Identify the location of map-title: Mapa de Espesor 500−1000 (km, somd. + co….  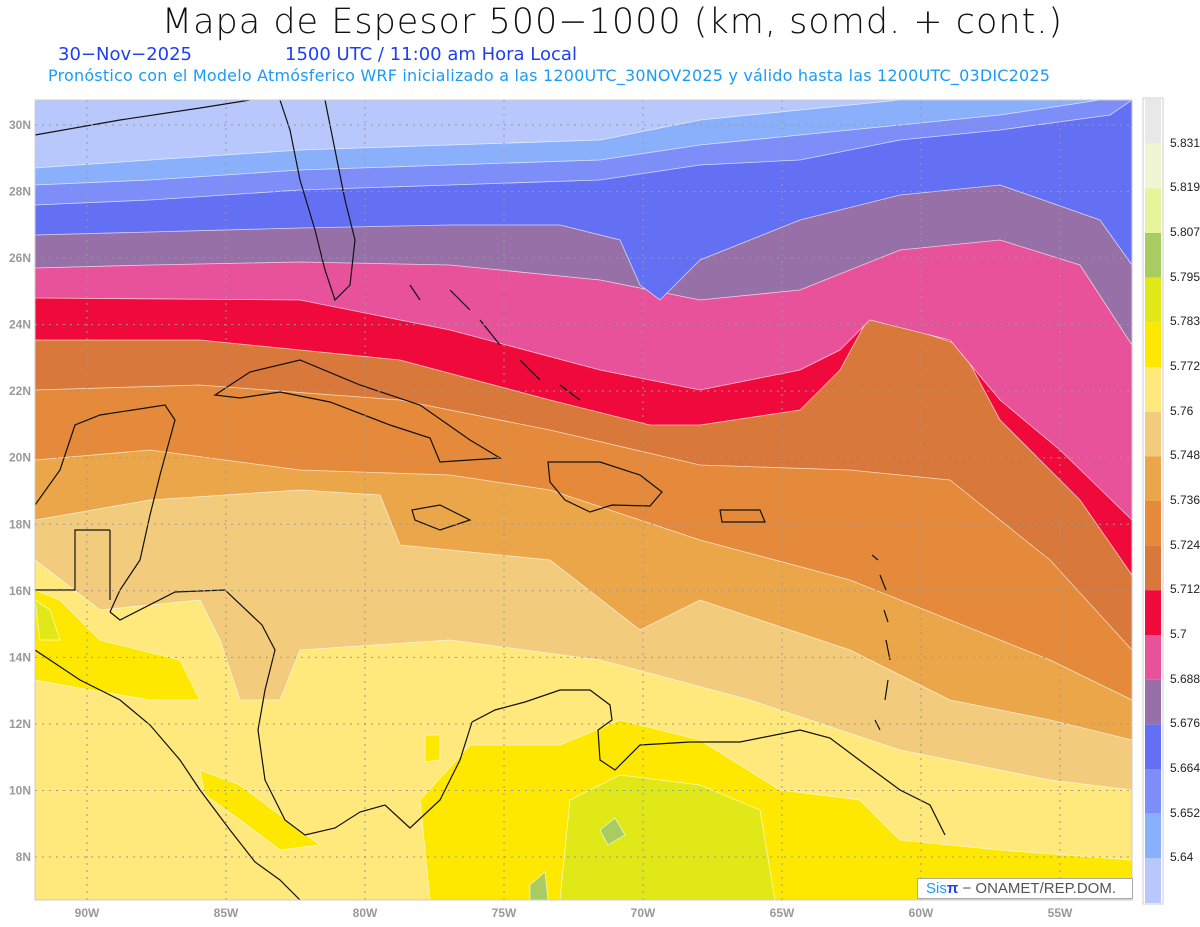
(612, 22).